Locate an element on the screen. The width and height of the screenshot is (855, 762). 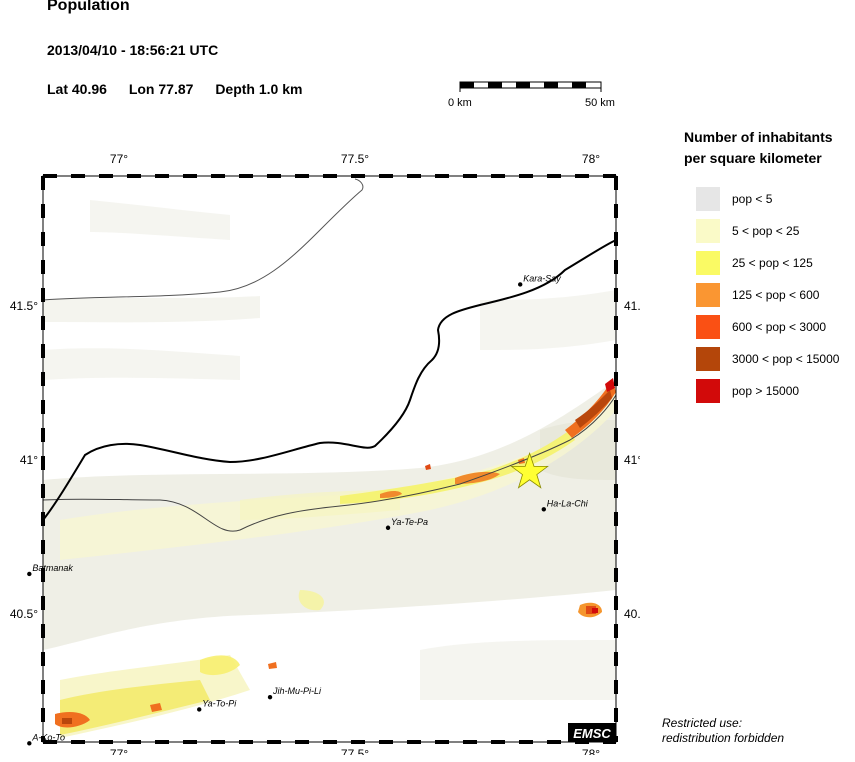
x-tick-label-top: 77° is located at coordinates (119, 159).